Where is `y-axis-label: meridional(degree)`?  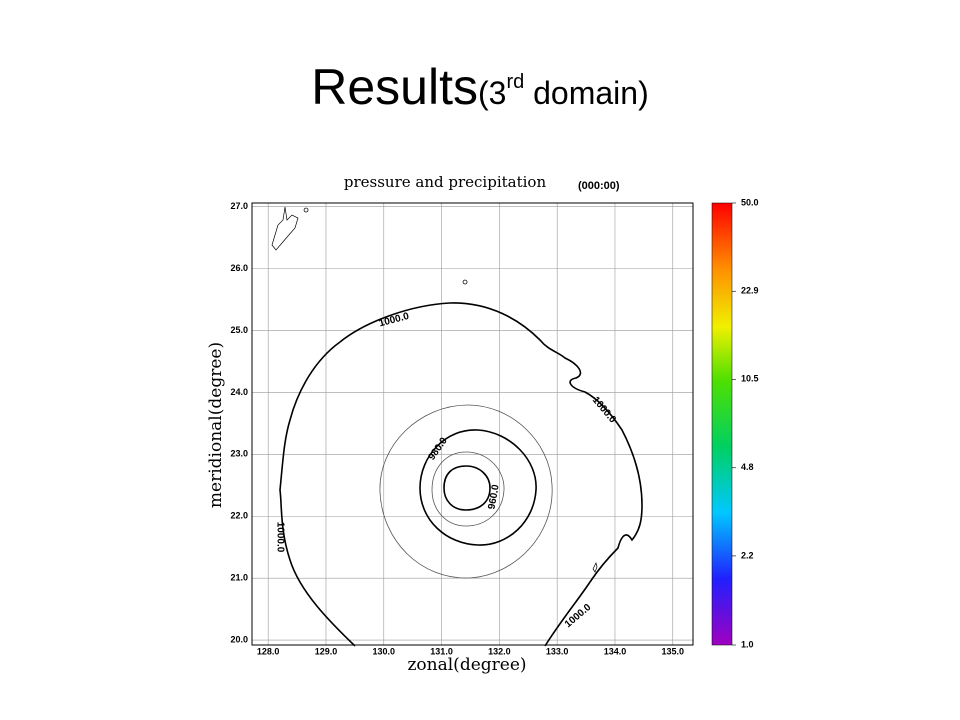
y-axis-label: meridional(degree) is located at coordinates (216, 425).